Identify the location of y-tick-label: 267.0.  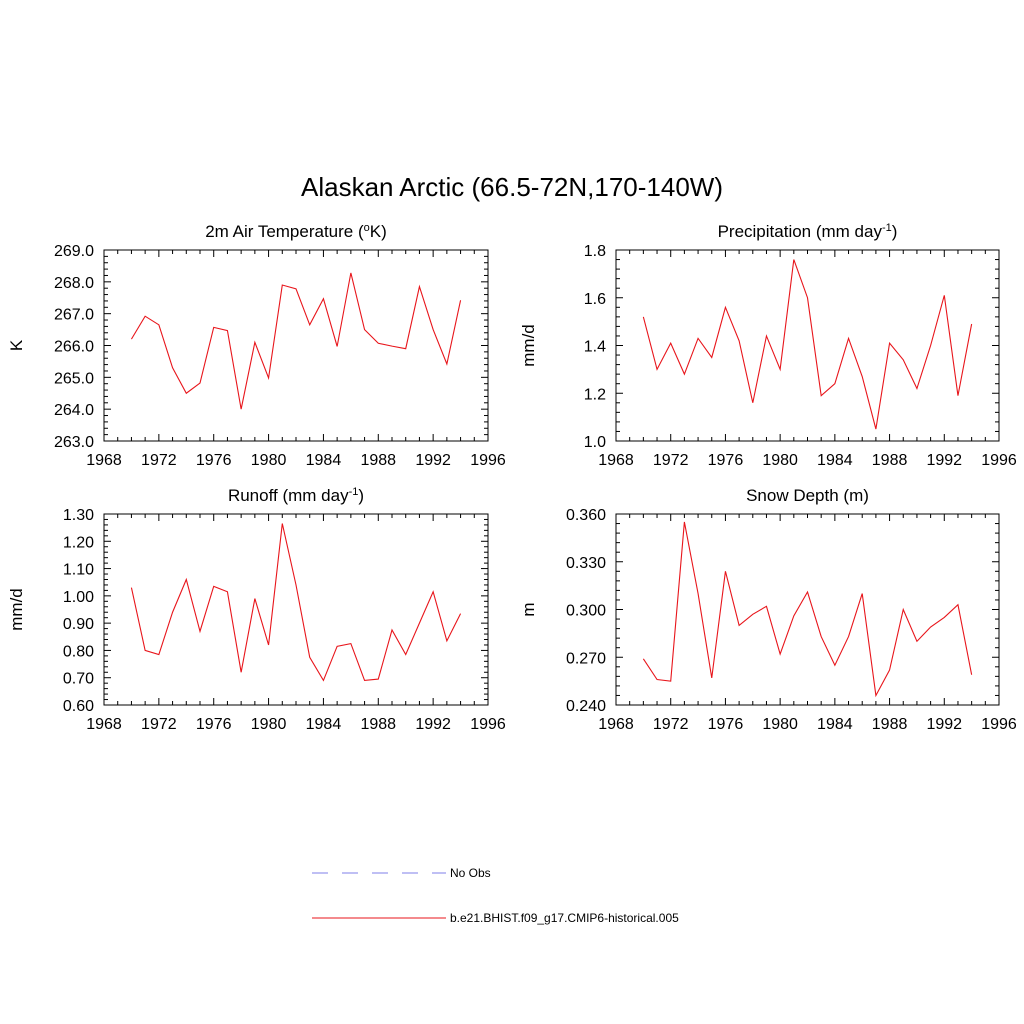
(74, 315).